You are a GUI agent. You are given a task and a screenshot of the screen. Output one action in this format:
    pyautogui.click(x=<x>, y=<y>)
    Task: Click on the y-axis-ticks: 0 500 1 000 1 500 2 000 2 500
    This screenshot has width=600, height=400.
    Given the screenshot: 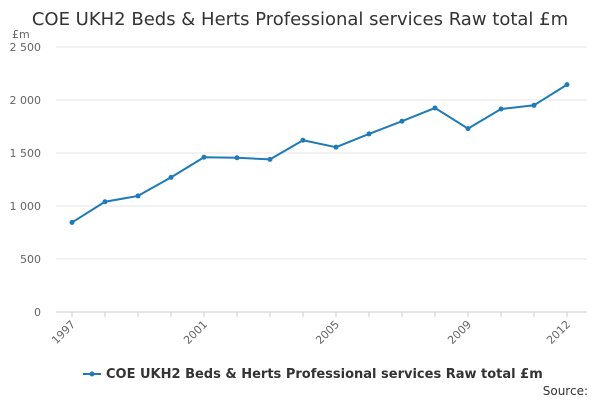 What is the action you would take?
    pyautogui.click(x=26, y=180)
    